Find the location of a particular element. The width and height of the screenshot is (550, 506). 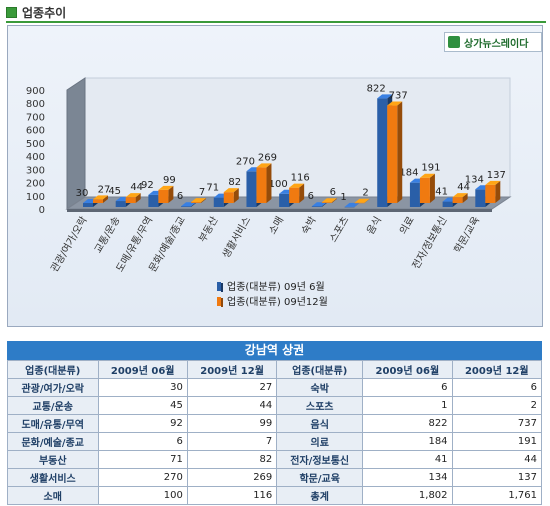

data-label: 7 is located at coordinates (202, 192).